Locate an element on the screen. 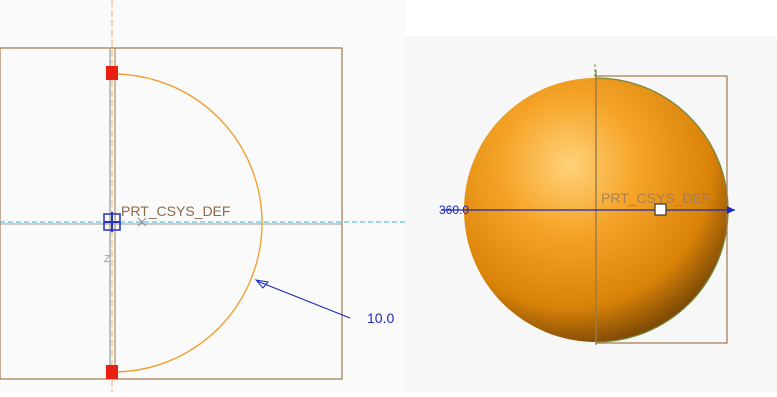  drag-handle is located at coordinates (660, 209).